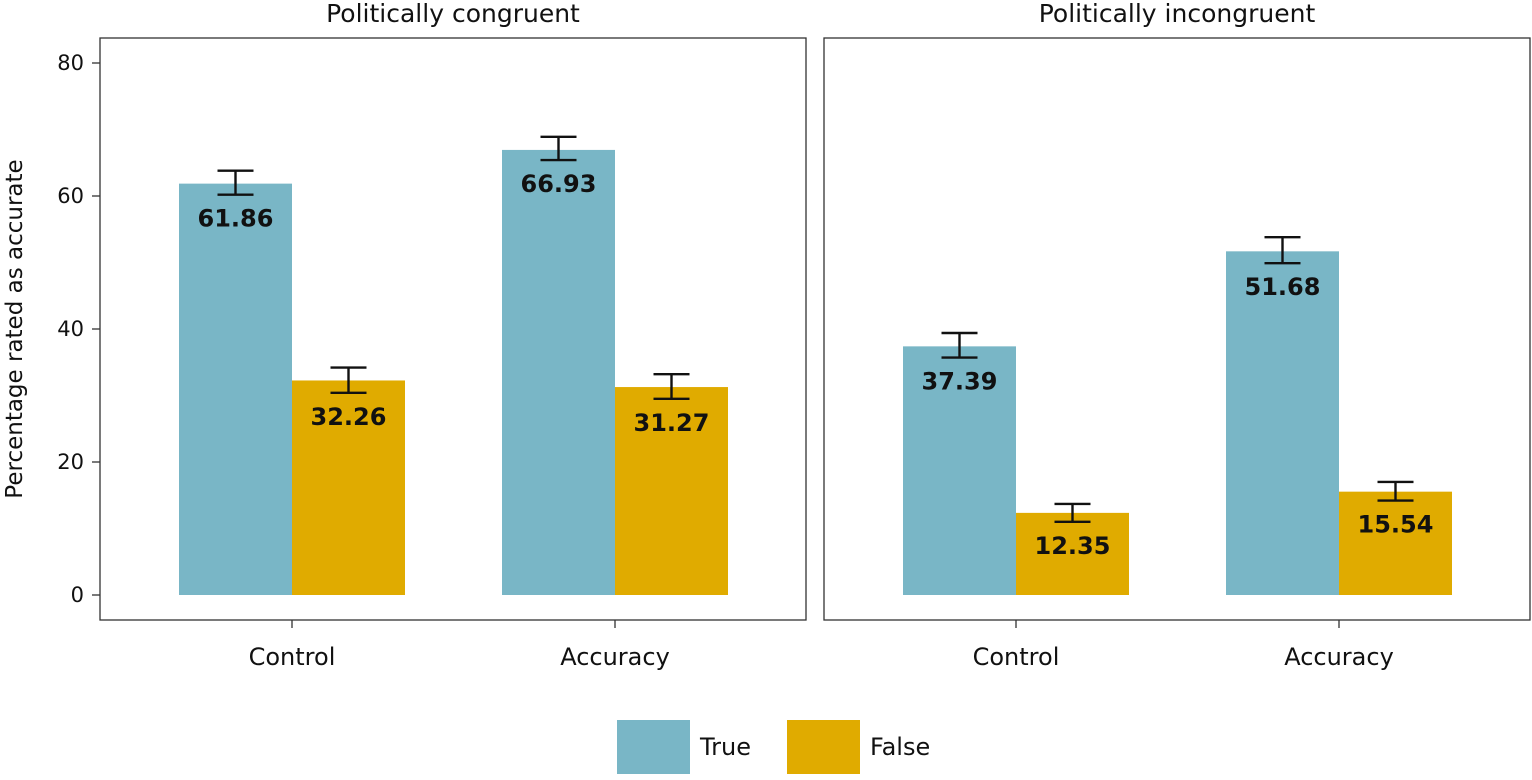 The height and width of the screenshot is (780, 1532). I want to click on bar-value-label: 12.35, so click(1073, 546).